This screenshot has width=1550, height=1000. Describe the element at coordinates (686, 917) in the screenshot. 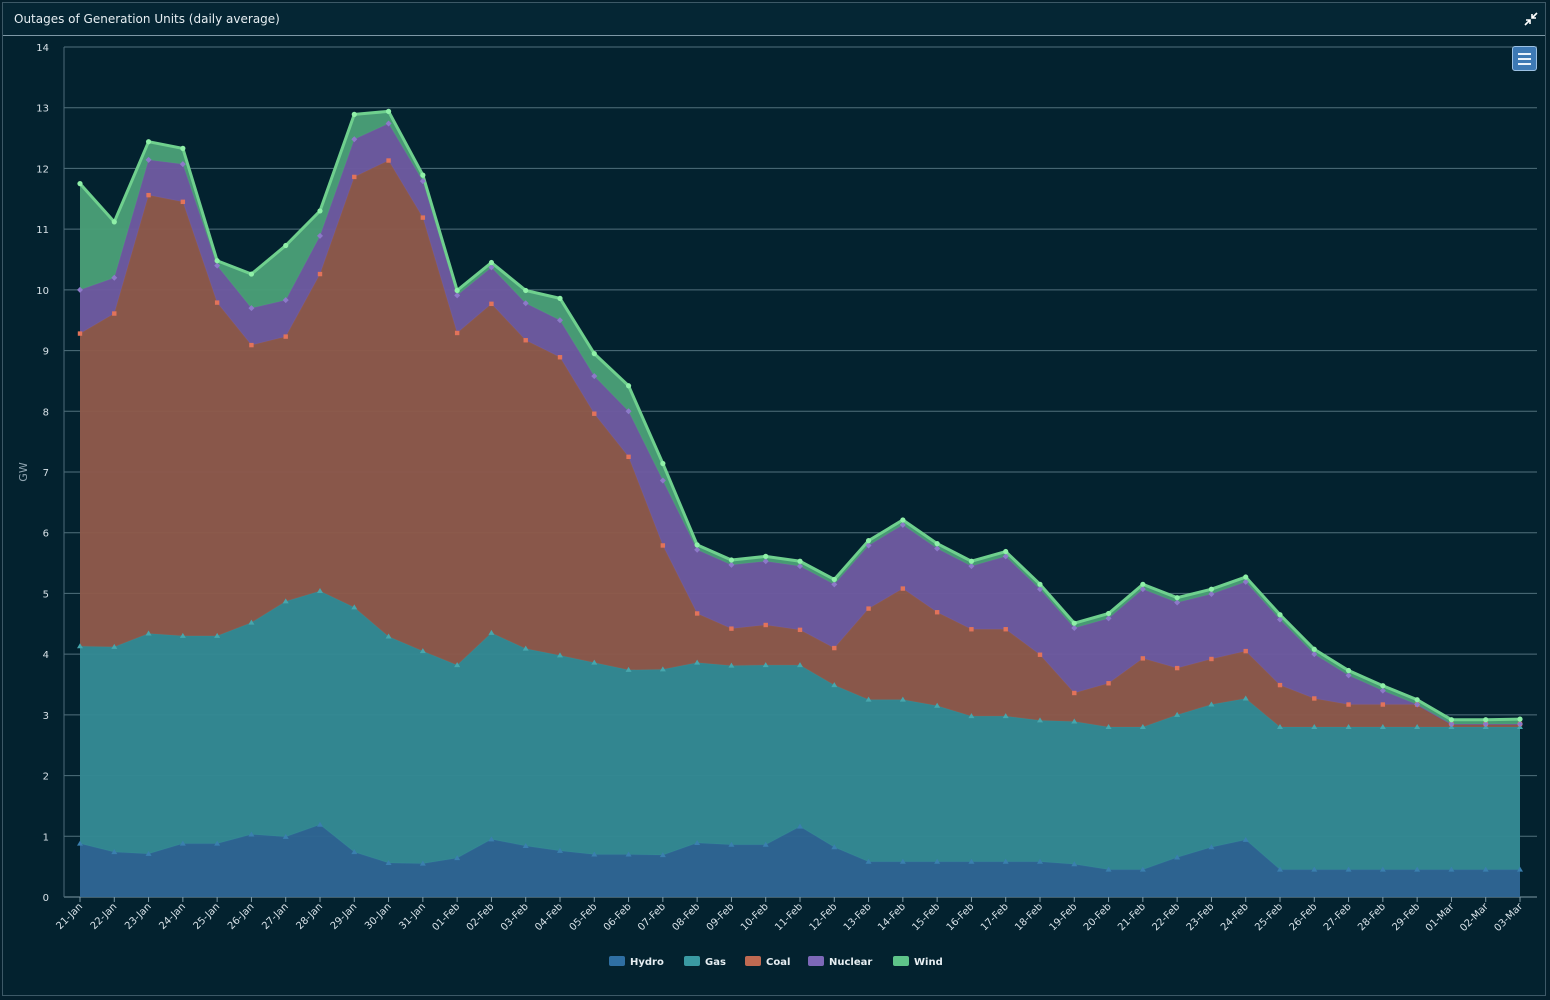

I see `x-tick-label: 08-Feb` at that location.